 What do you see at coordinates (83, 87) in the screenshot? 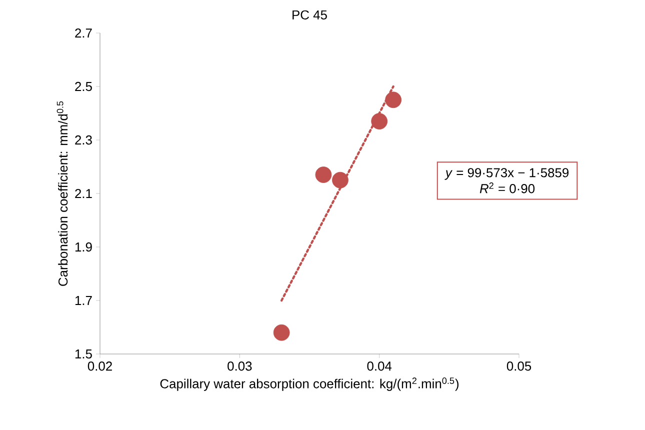
I see `y-tick-label: 2.5` at bounding box center [83, 87].